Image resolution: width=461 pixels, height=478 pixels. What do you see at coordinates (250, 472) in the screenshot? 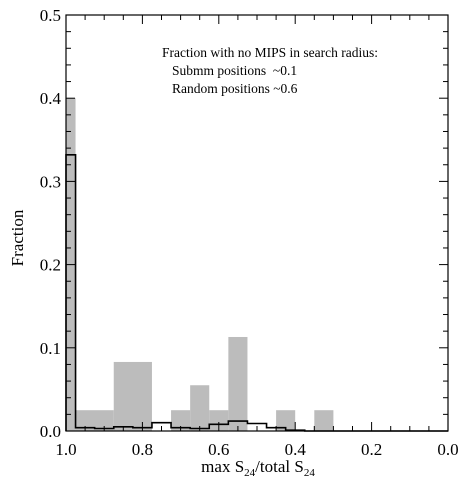
I see `x-axis-title-subscript-1: 24` at bounding box center [250, 472].